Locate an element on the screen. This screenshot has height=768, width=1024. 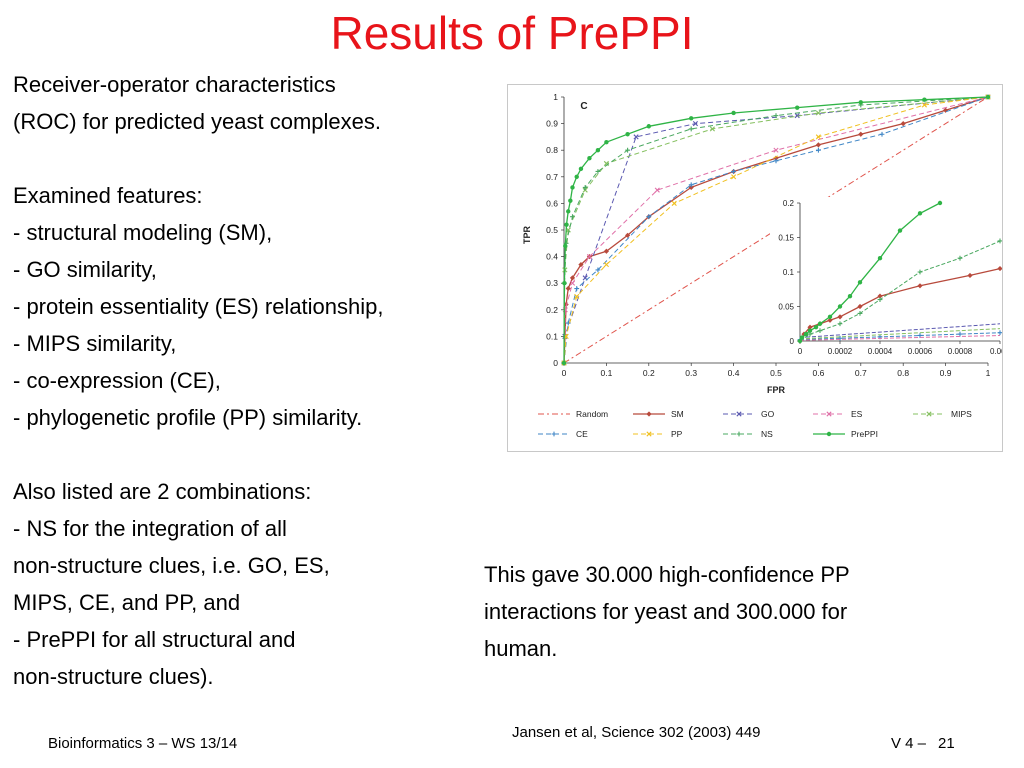
main-y-tick-label: 0.2 is located at coordinates (552, 310).